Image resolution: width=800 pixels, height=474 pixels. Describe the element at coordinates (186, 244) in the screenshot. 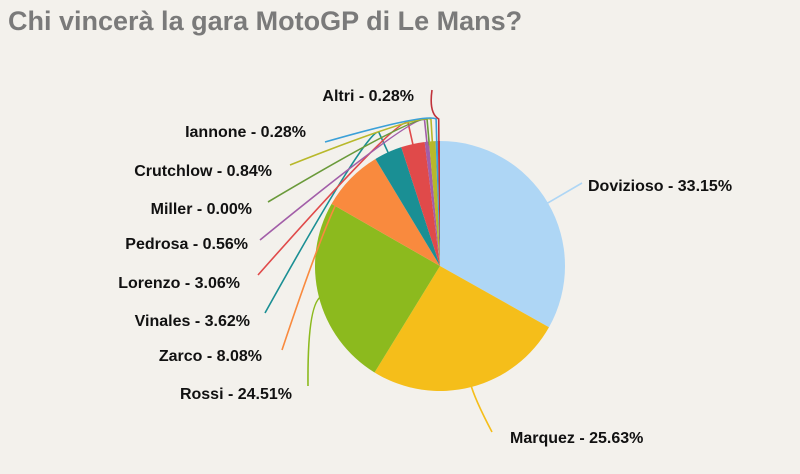

I see `data-label-pedrosa: Pedrosa - 0.56%` at that location.